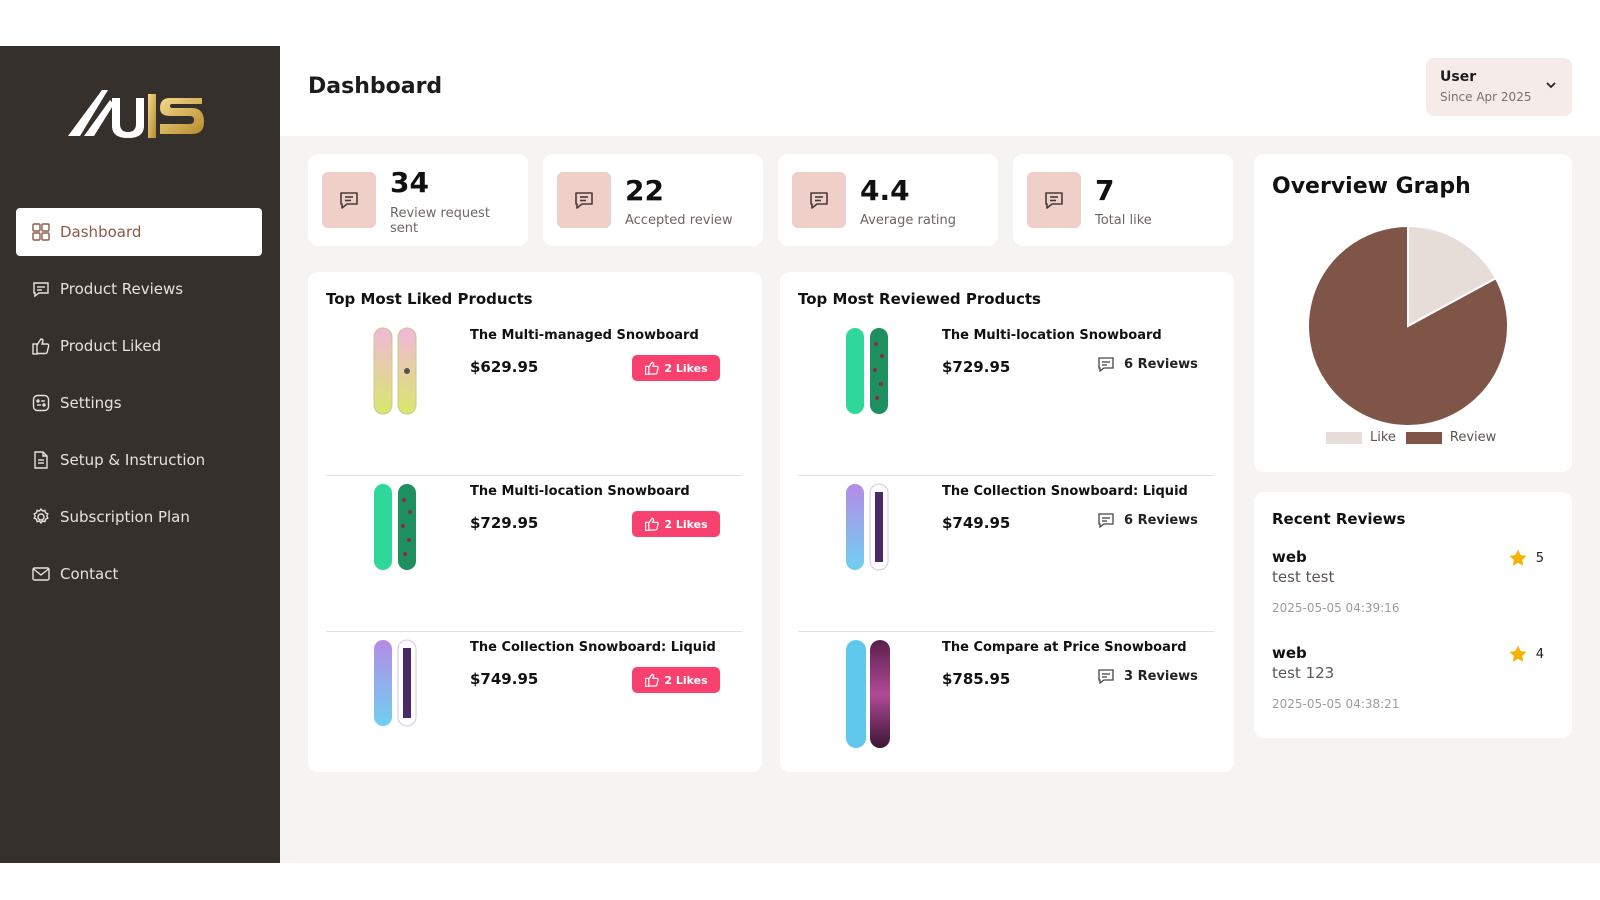 This screenshot has width=1600, height=900. Describe the element at coordinates (139, 460) in the screenshot. I see `sidebar-item-setup-instruction: Setup & Instruction` at that location.